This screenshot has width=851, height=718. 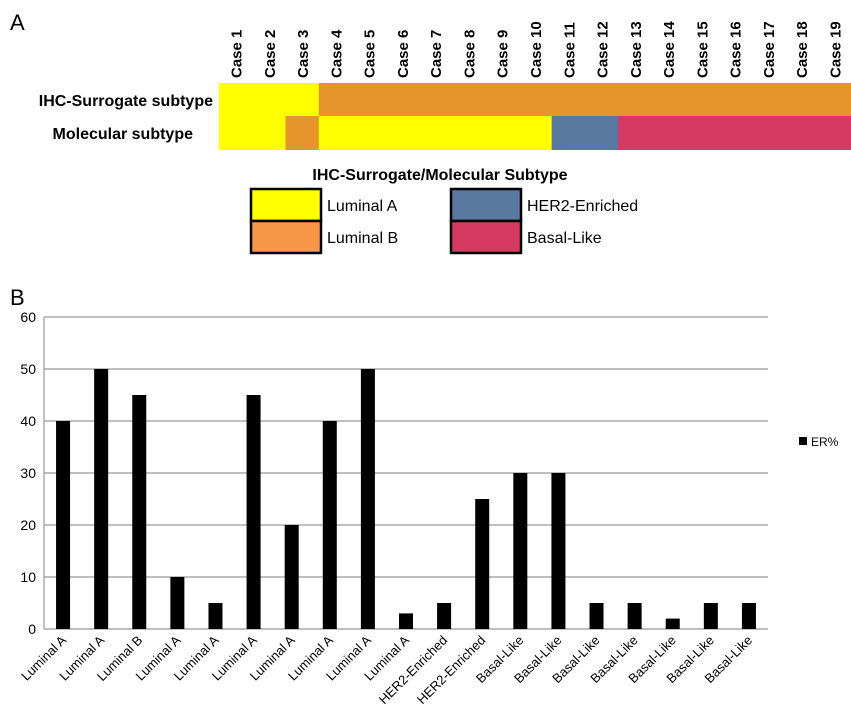 I want to click on case-label: Case 11, so click(x=569, y=50).